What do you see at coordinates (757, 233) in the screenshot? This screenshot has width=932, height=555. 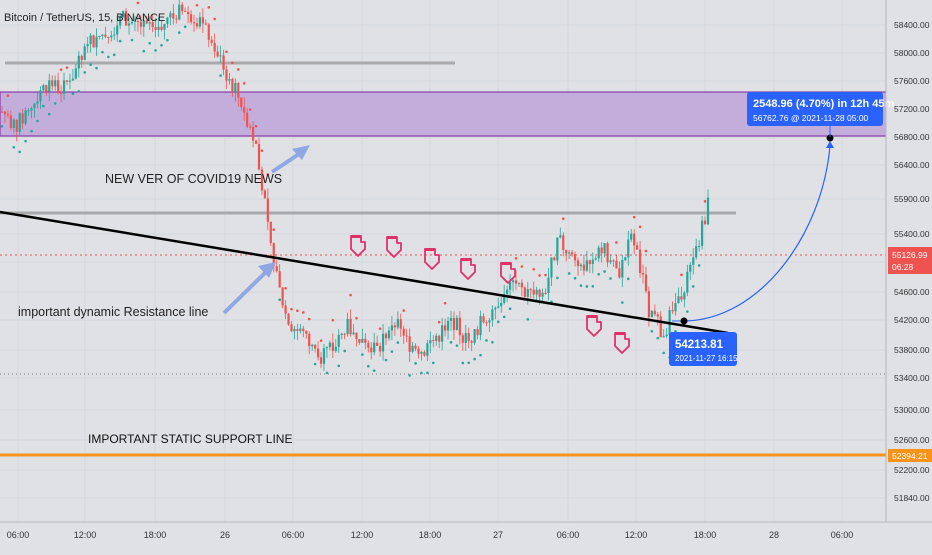 I see `projection-curve` at bounding box center [757, 233].